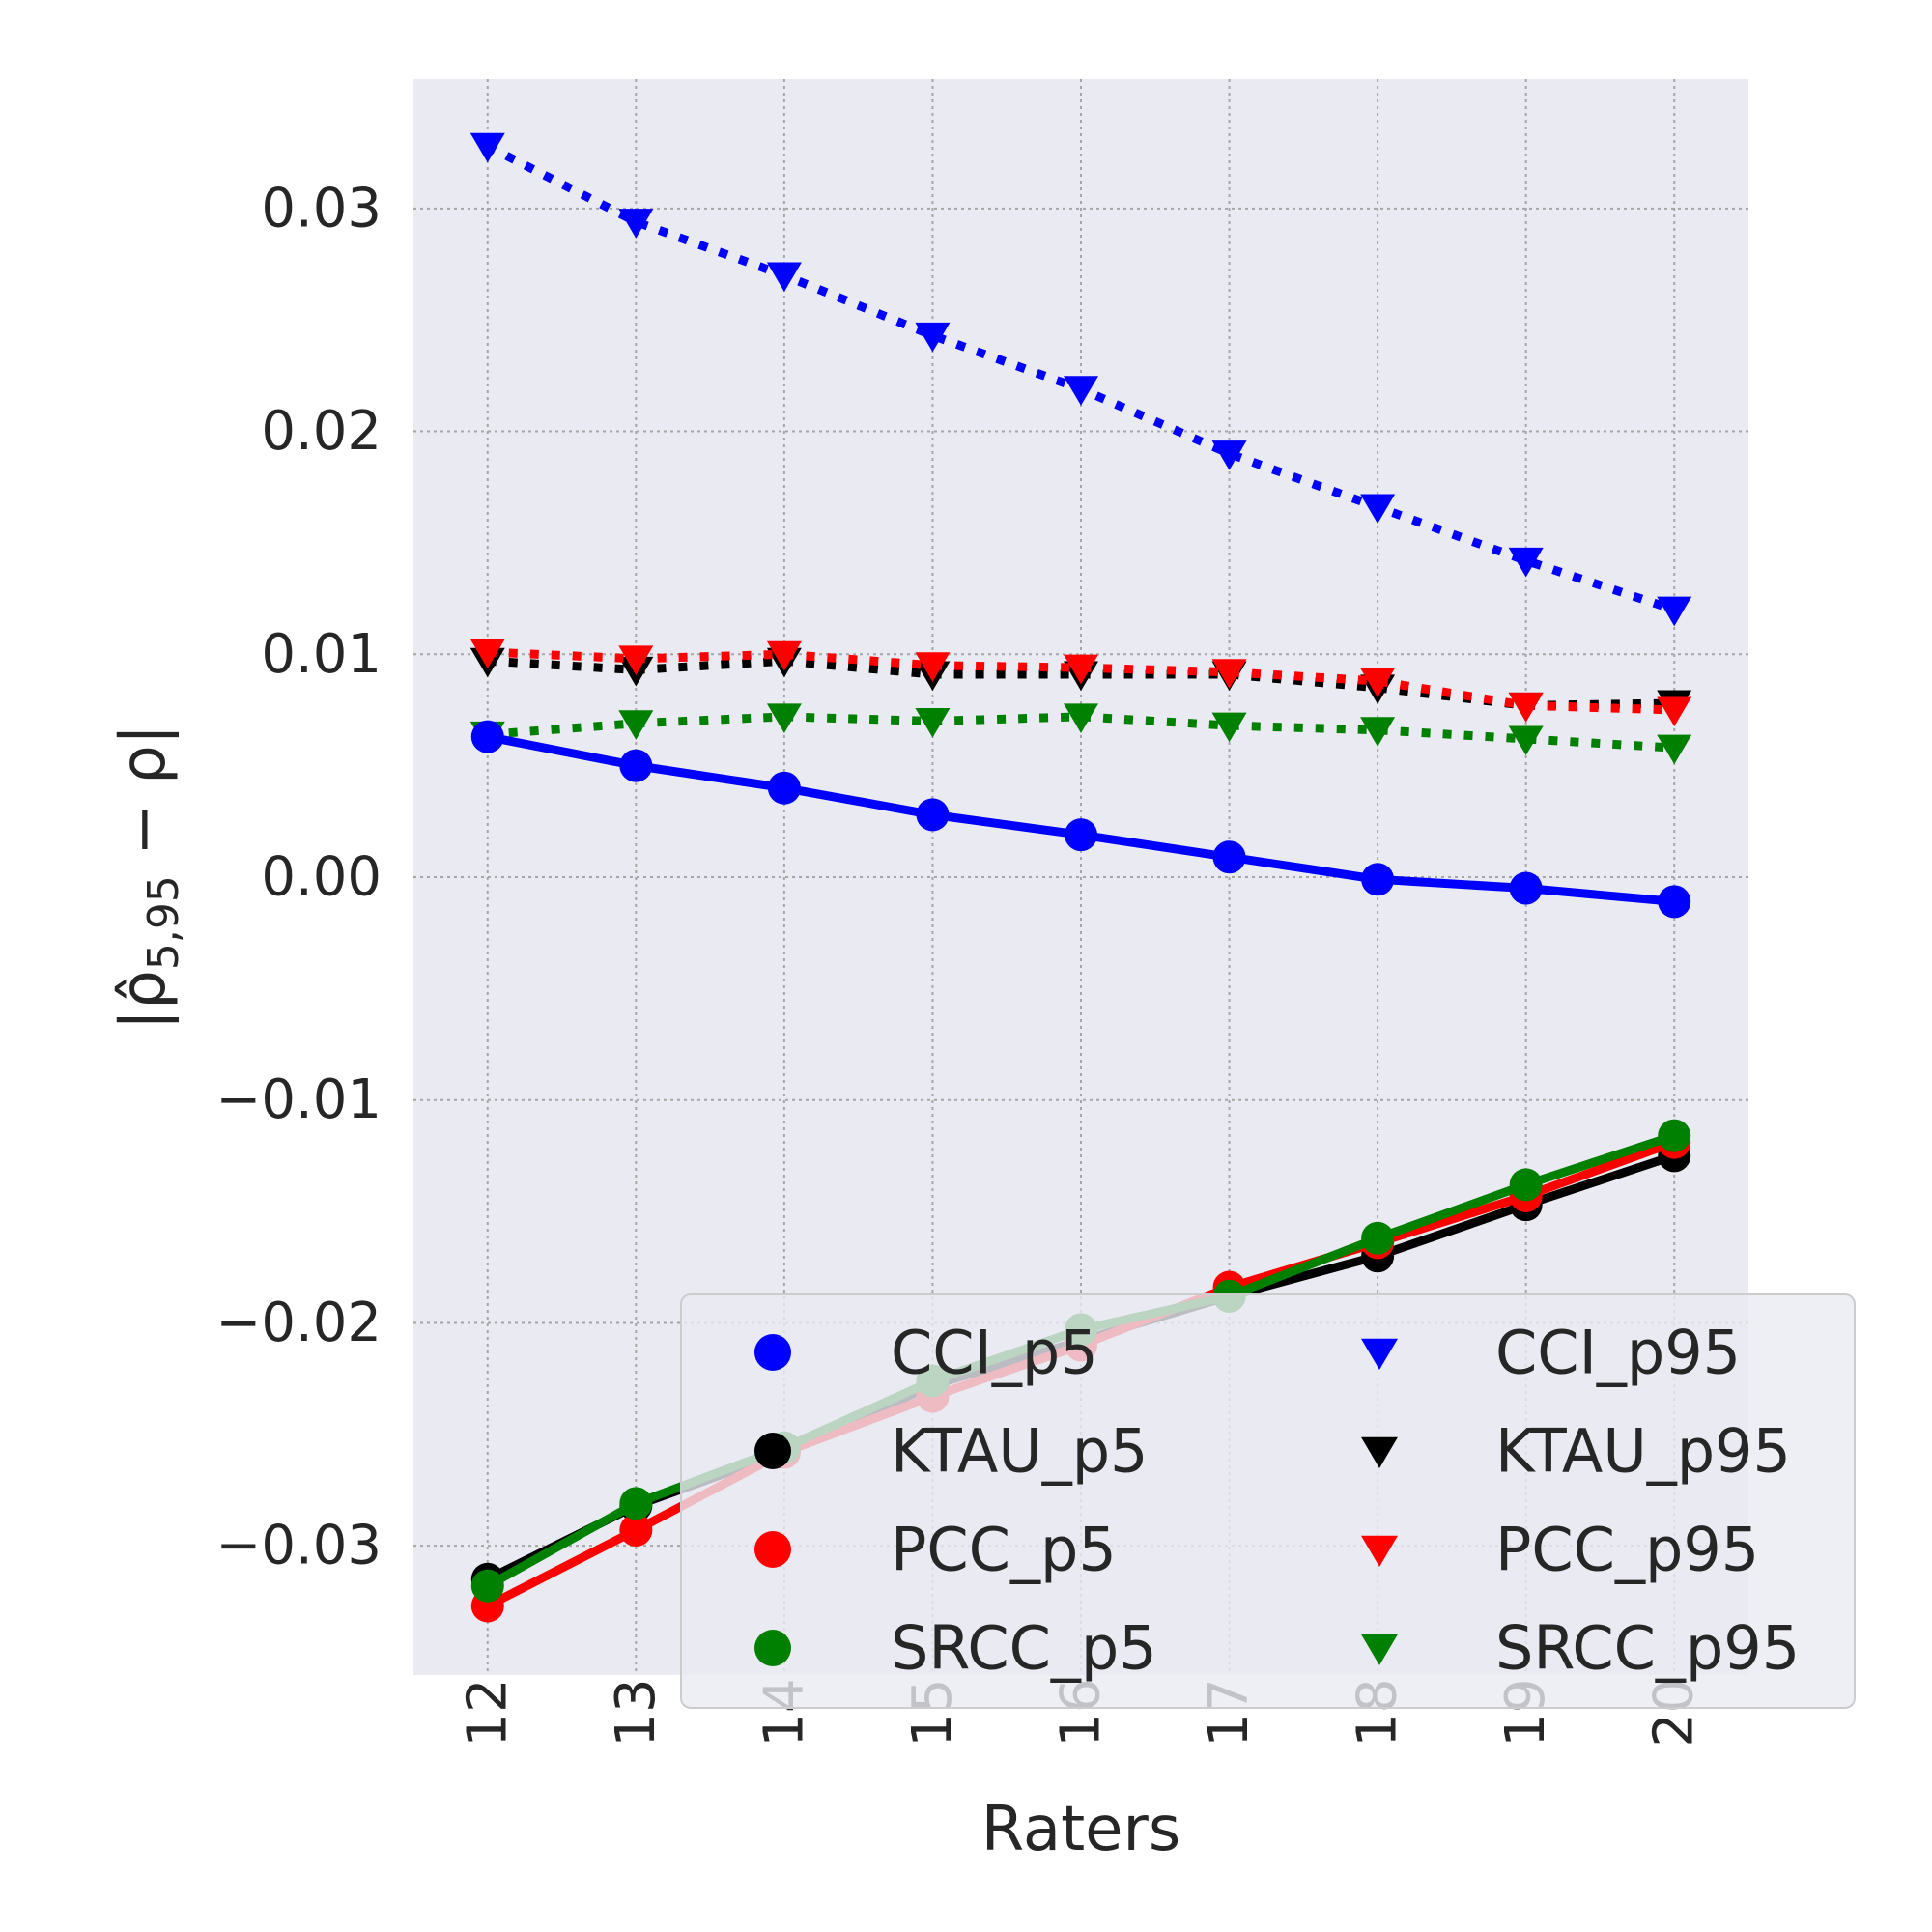 The image size is (1932, 1932). Describe the element at coordinates (636, 1712) in the screenshot. I see `x-tick-label: 13` at that location.